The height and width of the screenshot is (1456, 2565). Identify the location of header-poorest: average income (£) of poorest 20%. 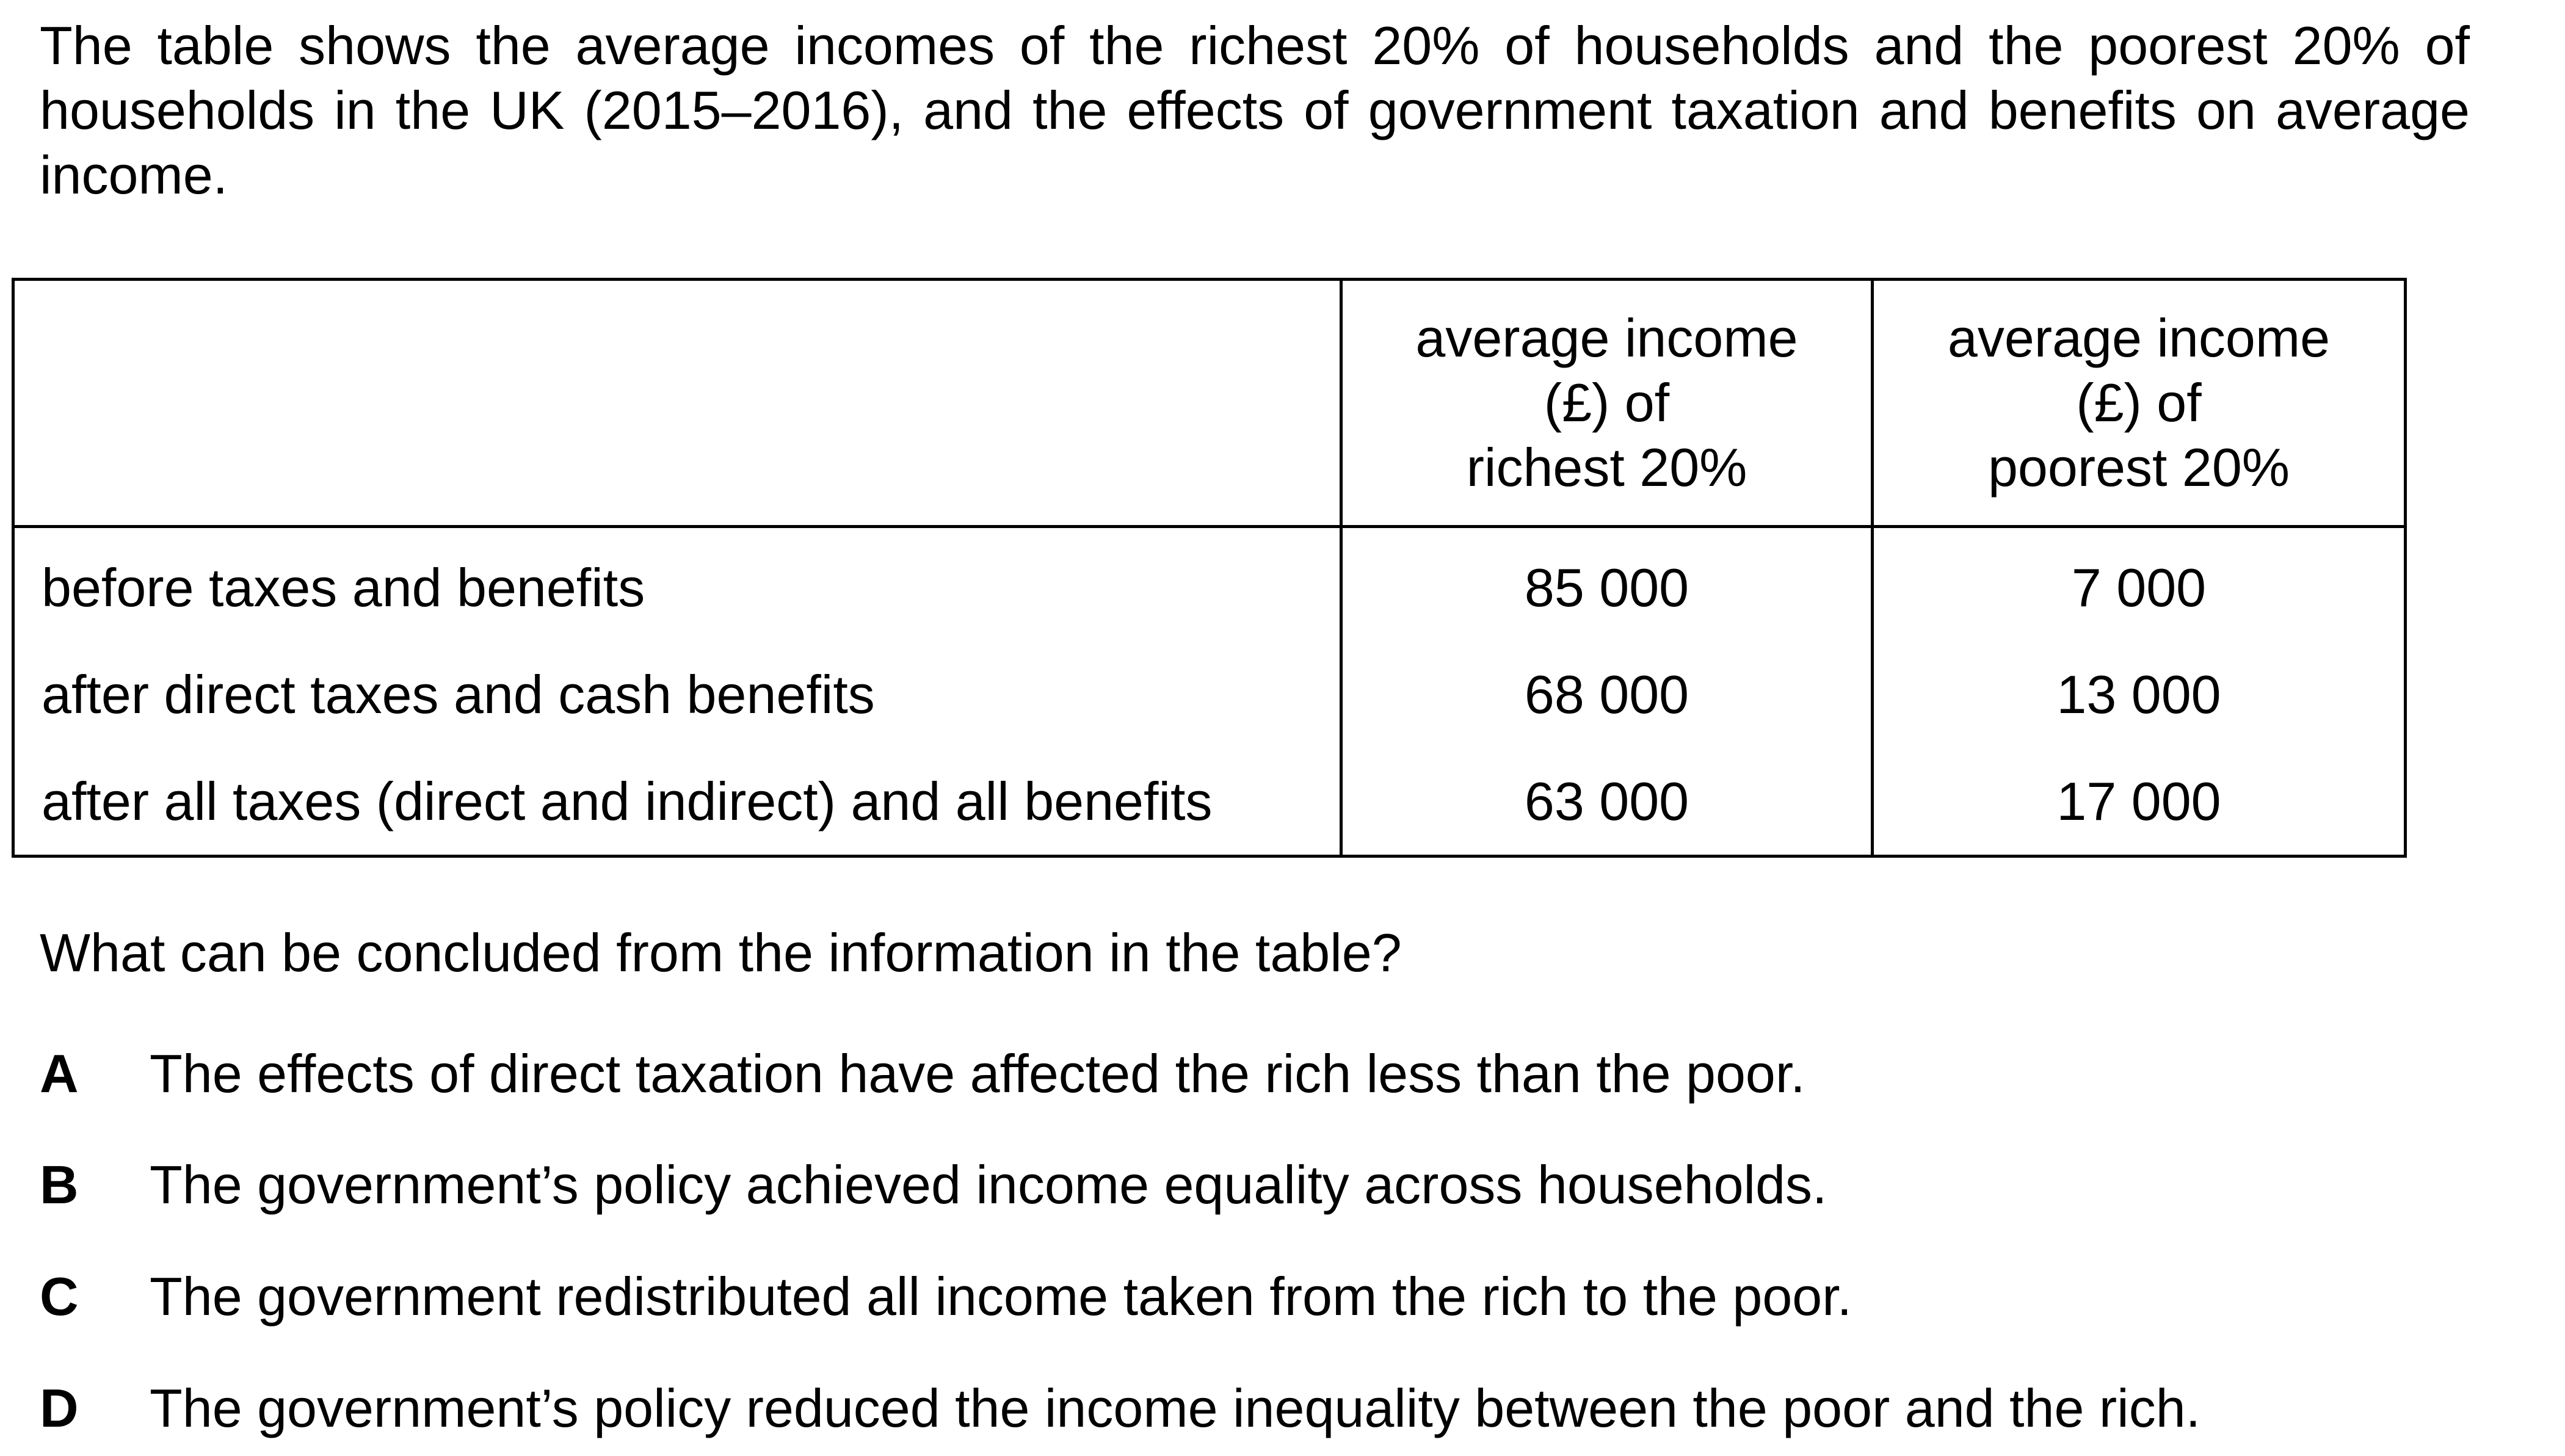
(2139, 403).